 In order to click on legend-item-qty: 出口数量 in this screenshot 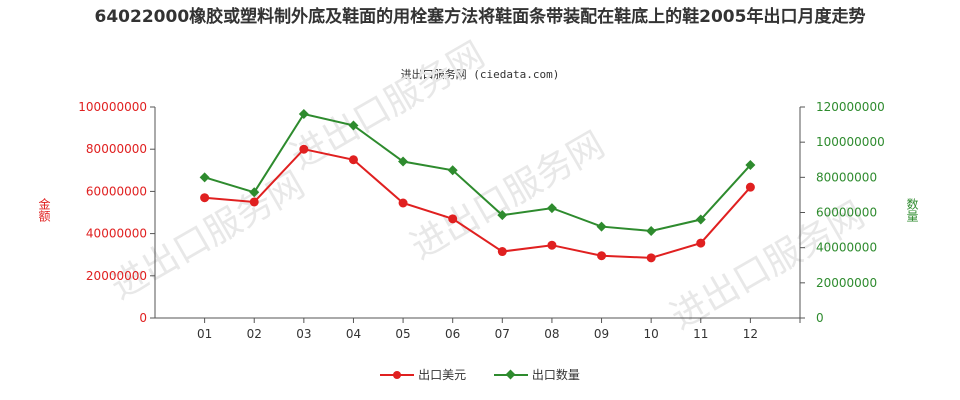, I will do `click(536, 374)`.